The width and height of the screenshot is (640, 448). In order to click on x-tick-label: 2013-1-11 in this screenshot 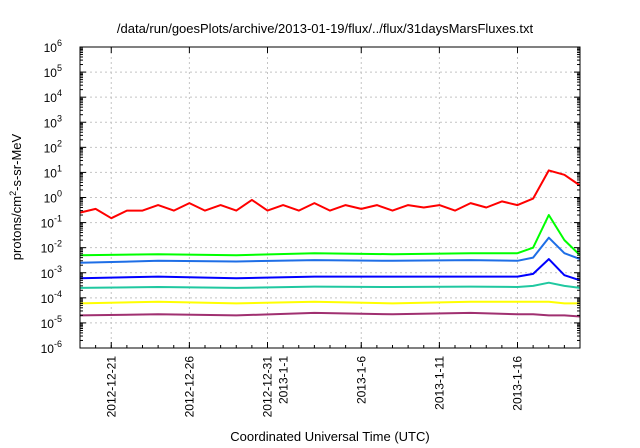, I will do `click(439, 383)`.